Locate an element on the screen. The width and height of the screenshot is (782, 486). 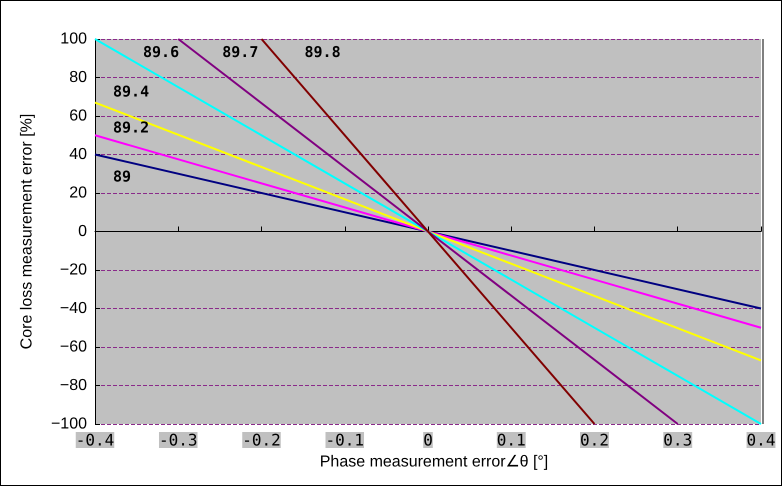
y-tick-label: 60 is located at coordinates (78, 116).